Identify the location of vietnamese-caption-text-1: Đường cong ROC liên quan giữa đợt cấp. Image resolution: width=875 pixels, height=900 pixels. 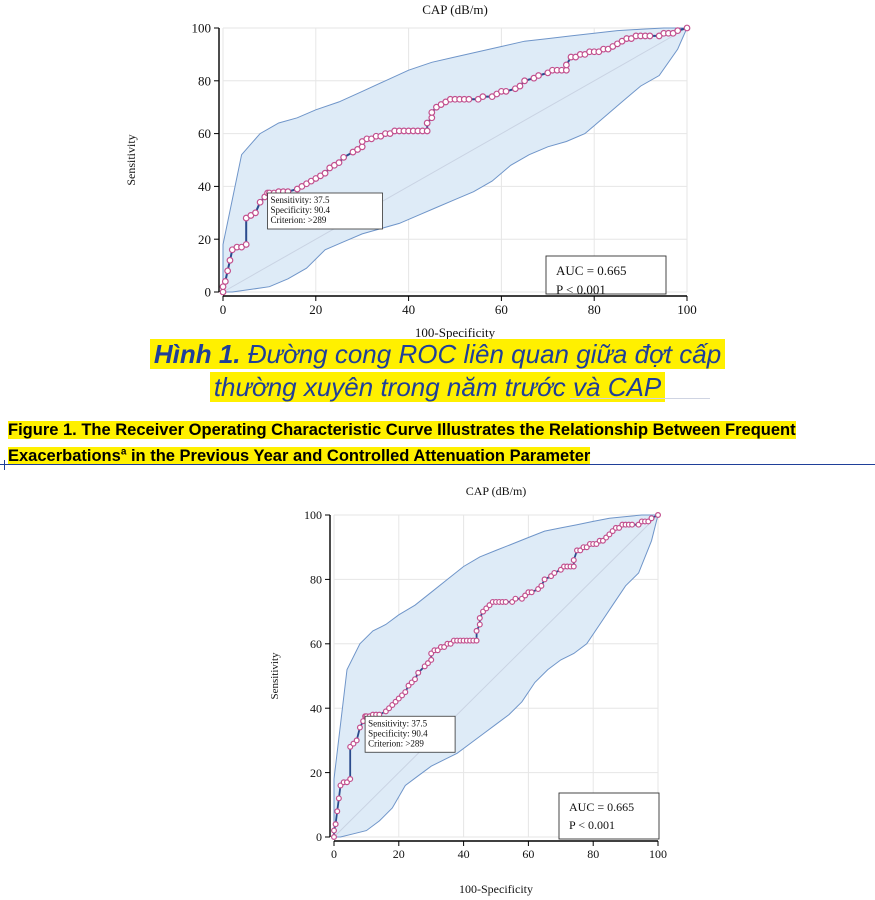
(484, 354).